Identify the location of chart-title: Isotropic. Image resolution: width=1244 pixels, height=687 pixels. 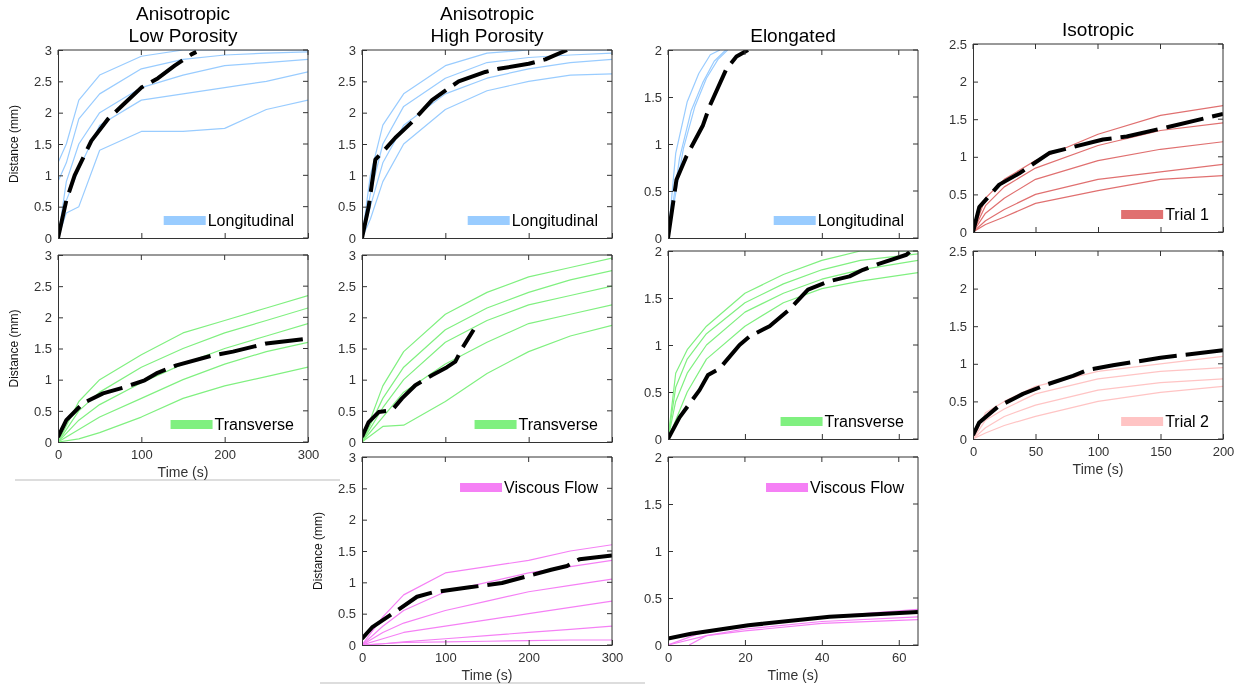
(1098, 29).